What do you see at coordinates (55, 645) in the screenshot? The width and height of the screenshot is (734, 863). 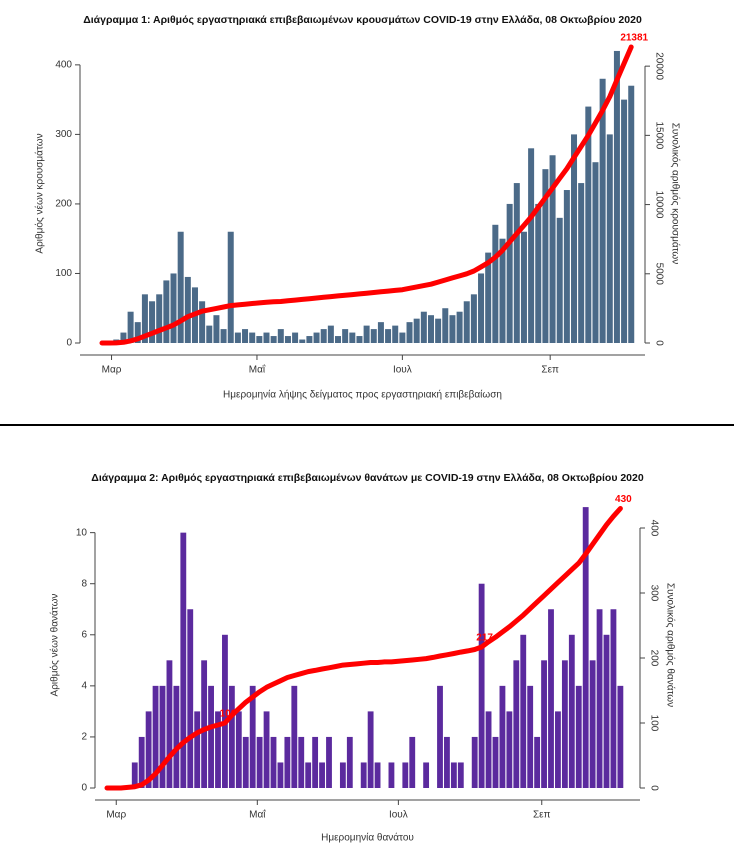 I see `y-axis-label: Αριθμός νέων θανάτων` at bounding box center [55, 645].